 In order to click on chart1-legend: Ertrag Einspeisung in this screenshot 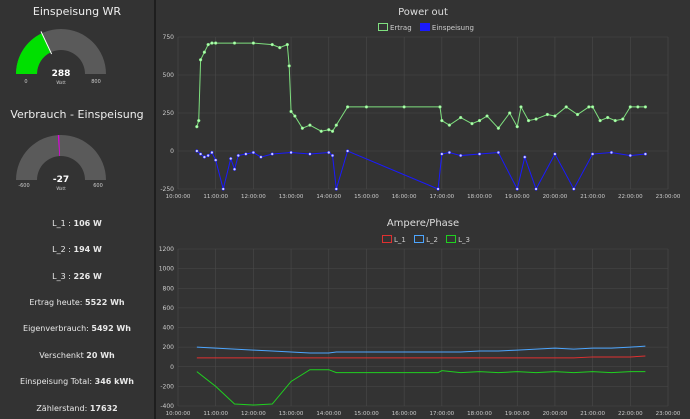, I will do `click(423, 27)`.